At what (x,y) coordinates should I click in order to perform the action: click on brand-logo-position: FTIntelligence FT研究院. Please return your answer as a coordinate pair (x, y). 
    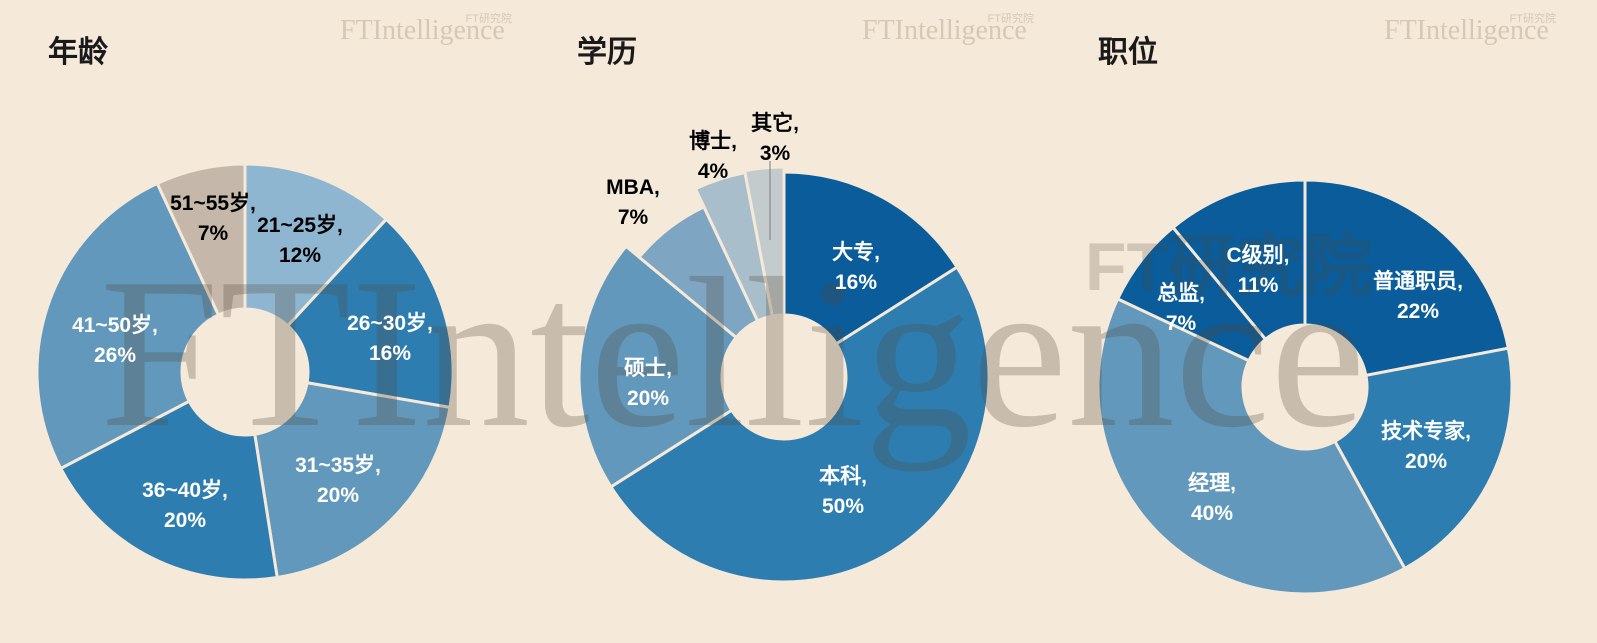
    Looking at the image, I should click on (1470, 28).